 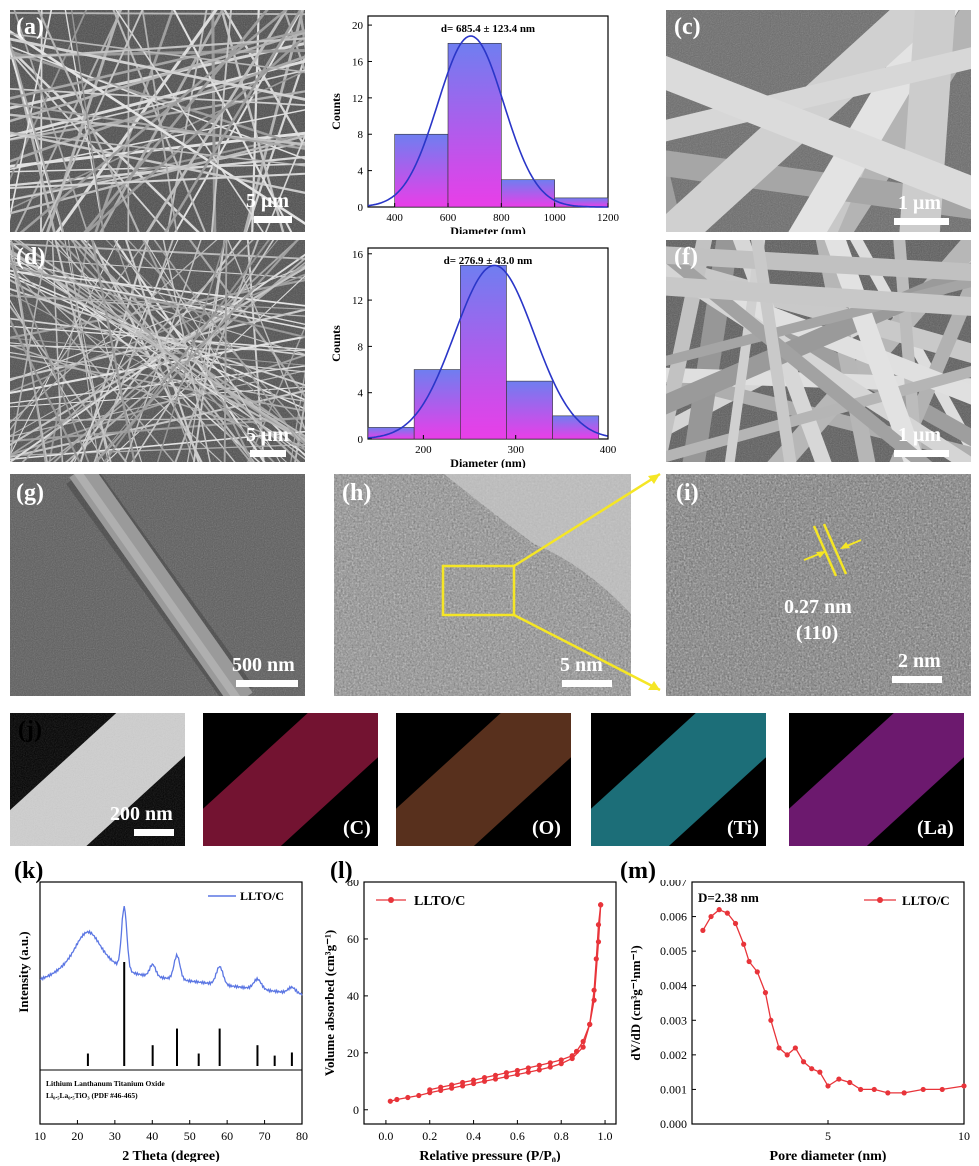 What do you see at coordinates (267, 435) in the screenshot?
I see `scalebar-text-d: 5 μm` at bounding box center [267, 435].